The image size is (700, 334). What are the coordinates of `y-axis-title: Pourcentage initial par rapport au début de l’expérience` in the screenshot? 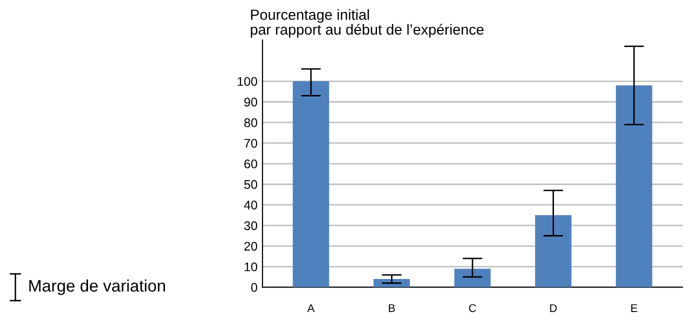 It's located at (367, 23).